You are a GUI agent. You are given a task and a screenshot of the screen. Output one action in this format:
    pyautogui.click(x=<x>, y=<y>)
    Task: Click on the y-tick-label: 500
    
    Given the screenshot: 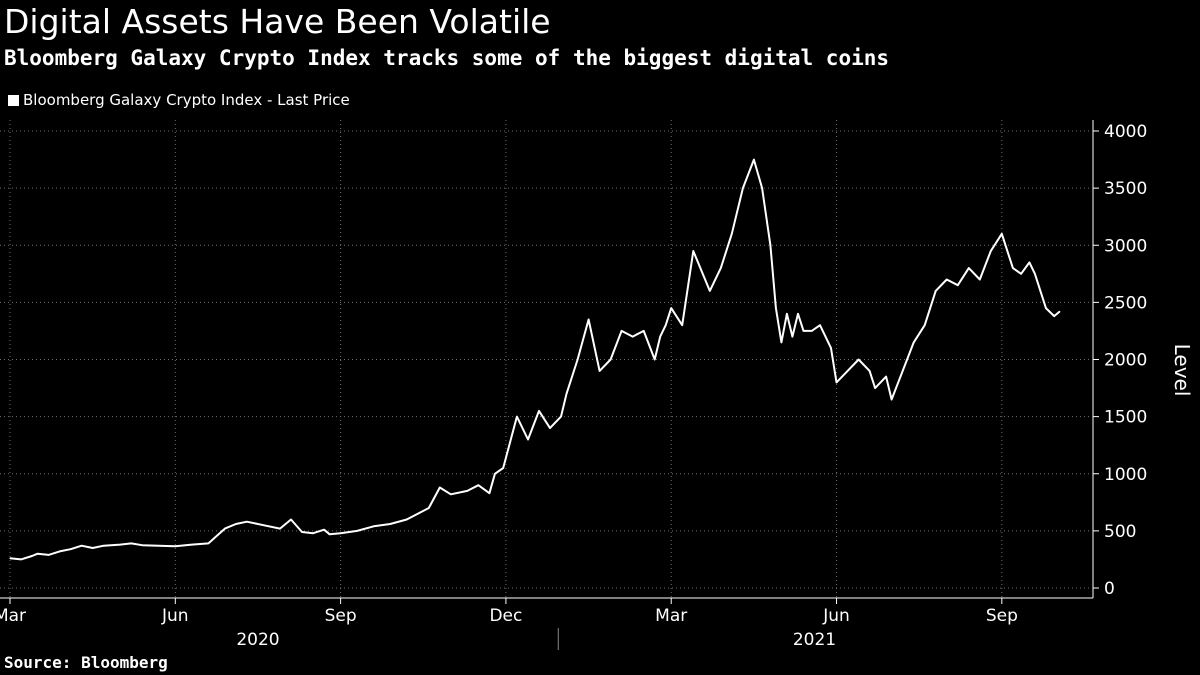 What is the action you would take?
    pyautogui.click(x=1120, y=532)
    